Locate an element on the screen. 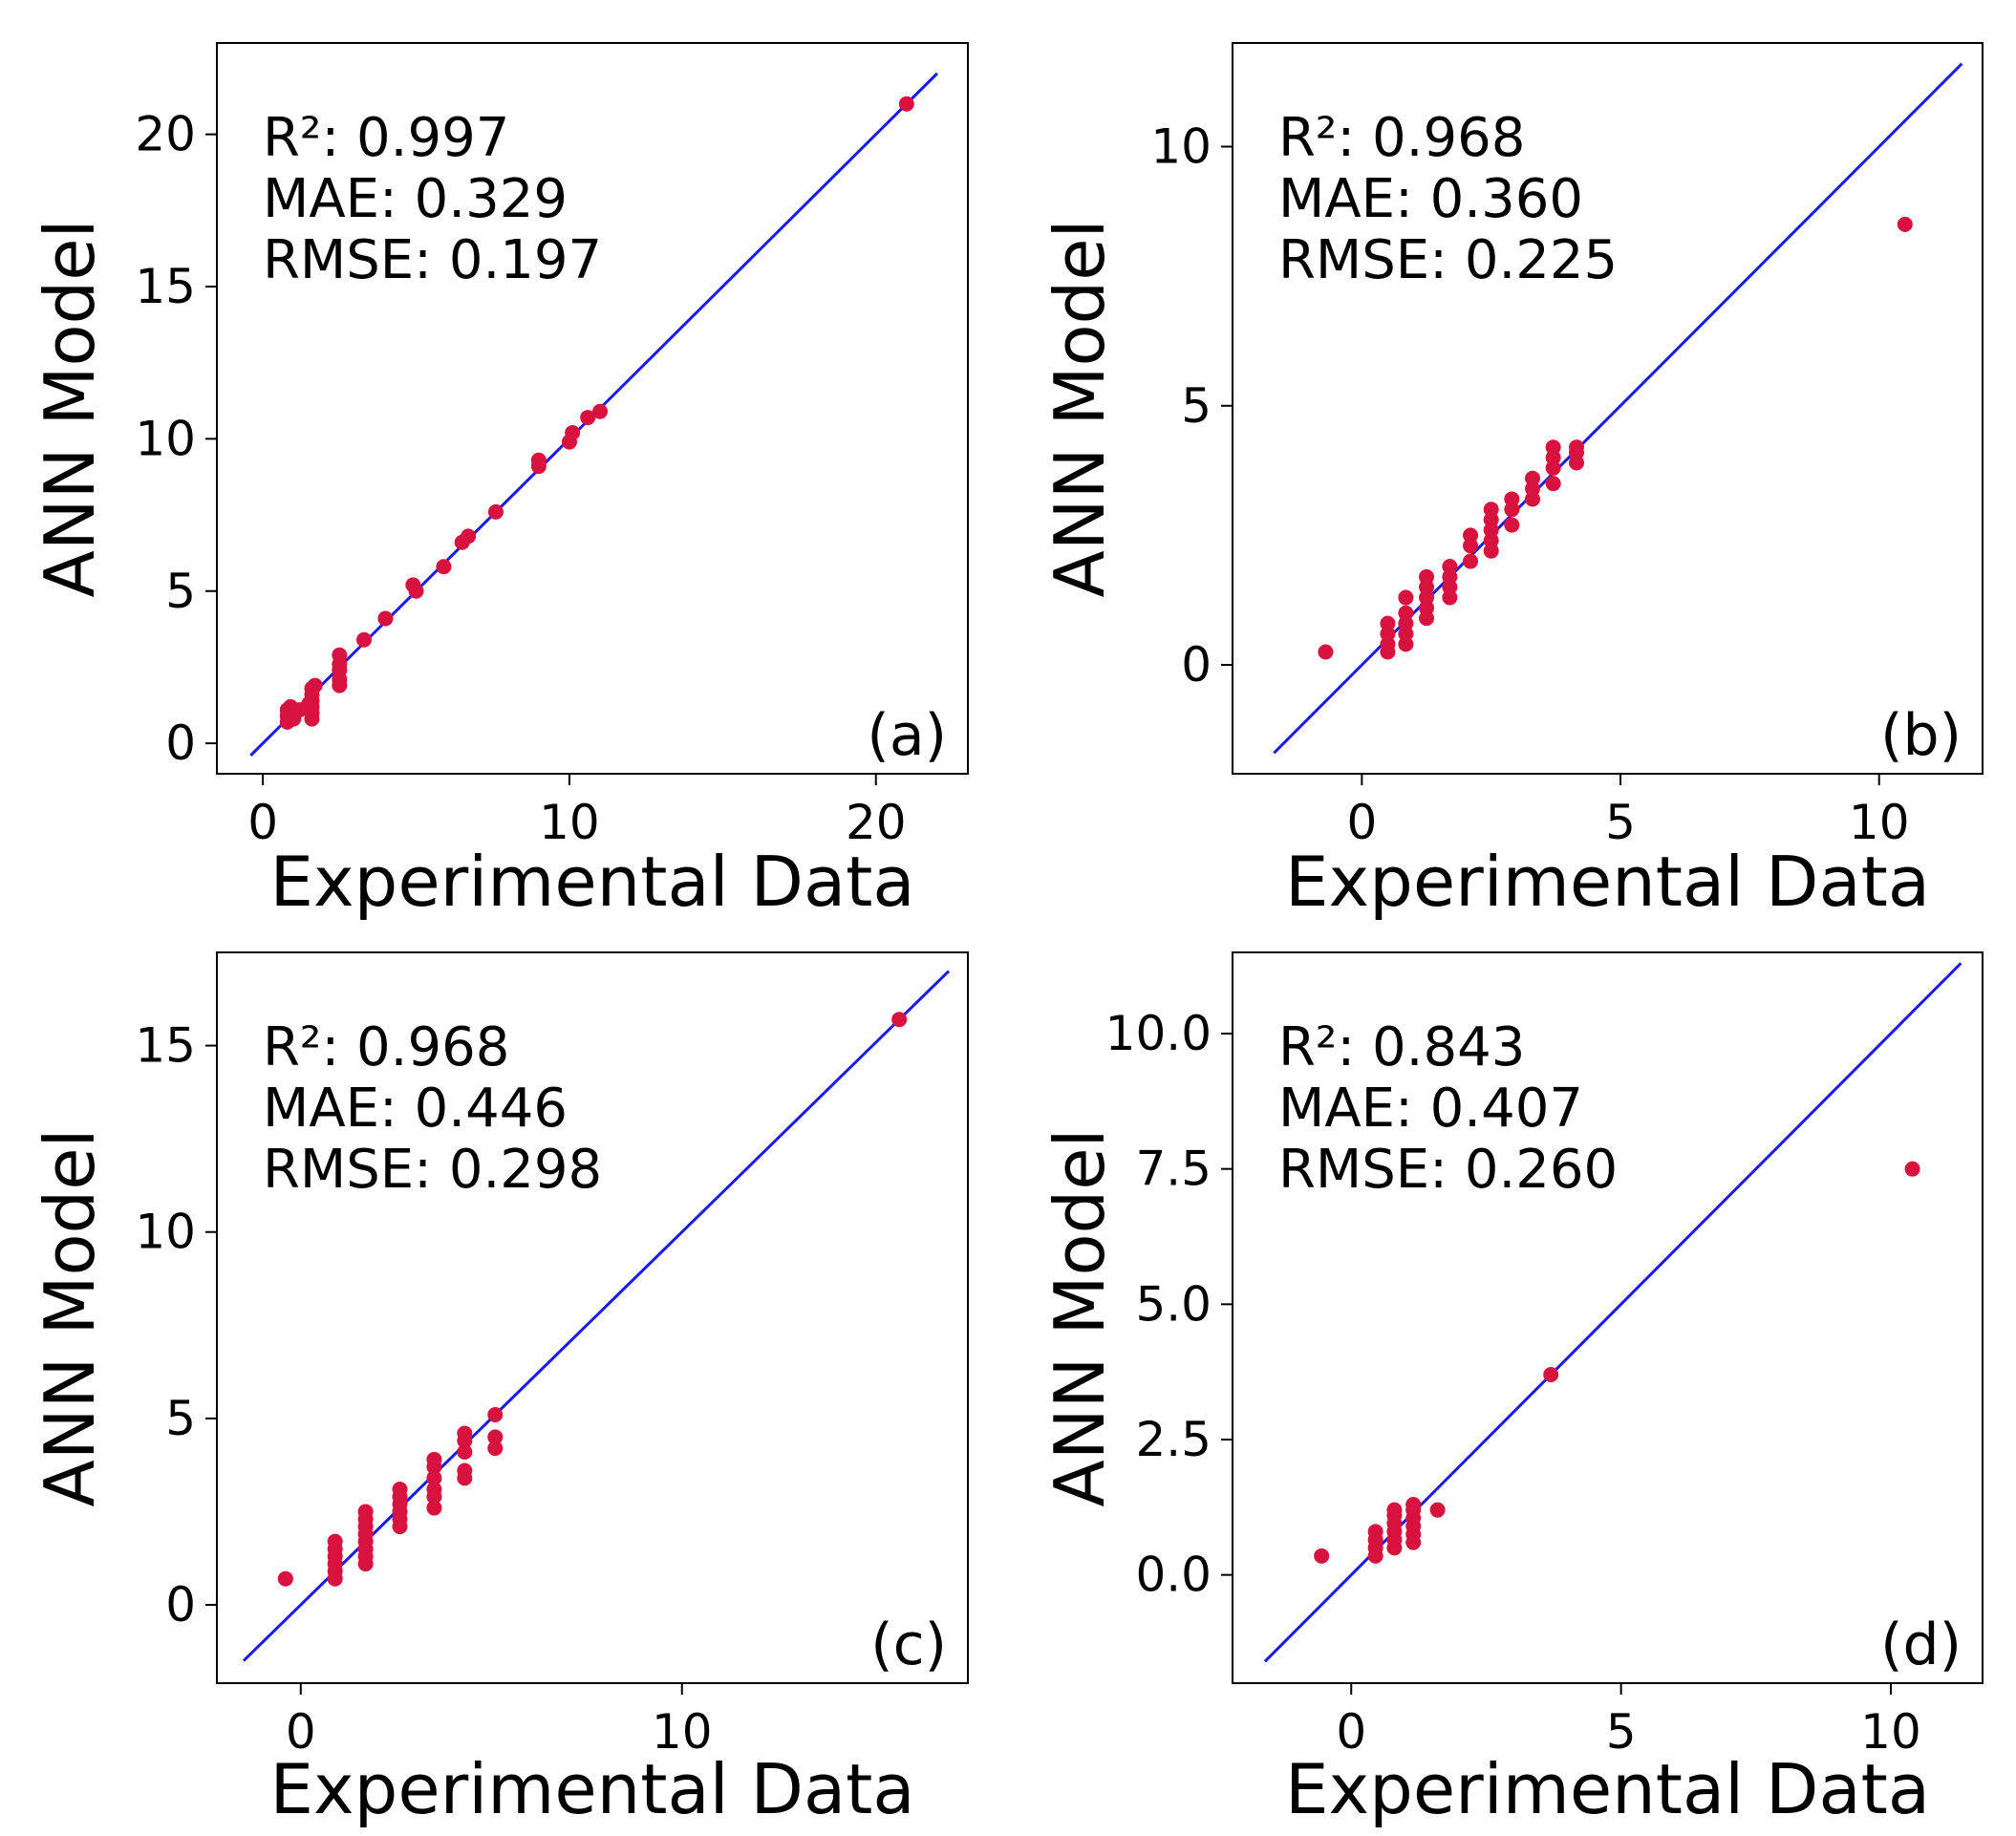 The height and width of the screenshot is (1836, 2016). y-tick-label: 5.0 is located at coordinates (1173, 1304).